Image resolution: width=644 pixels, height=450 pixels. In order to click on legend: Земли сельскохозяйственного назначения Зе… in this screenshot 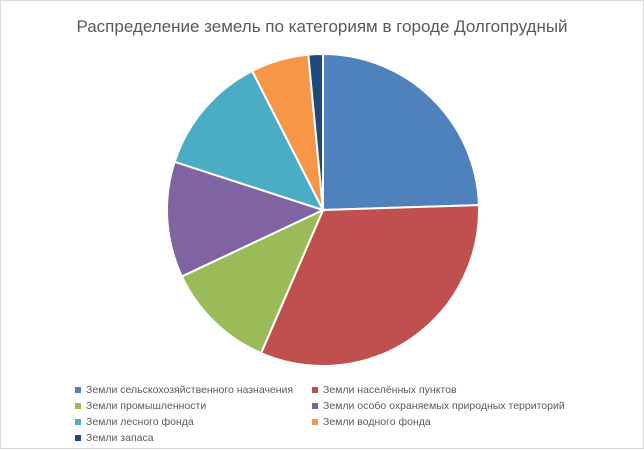, I will do `click(322, 414)`.